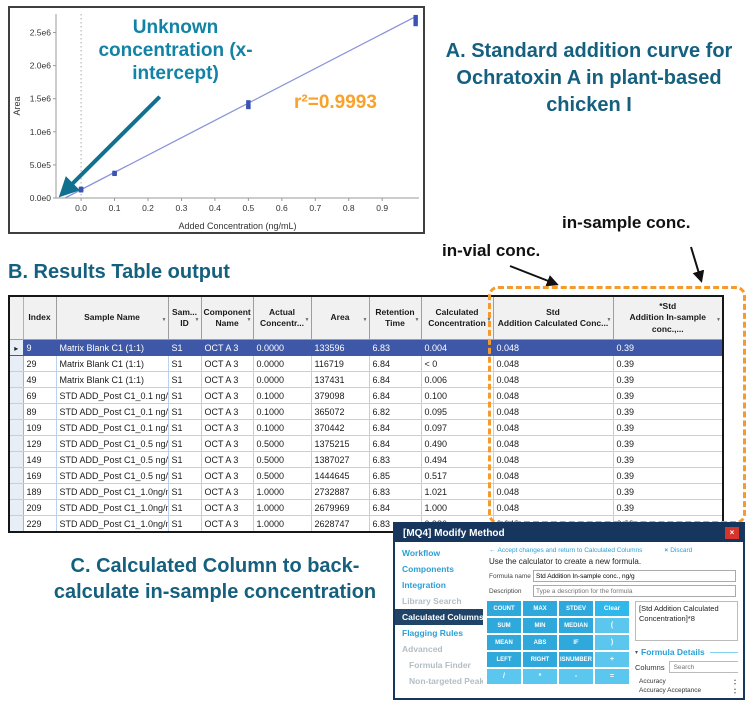  I want to click on column-header: Component Name, so click(227, 317).